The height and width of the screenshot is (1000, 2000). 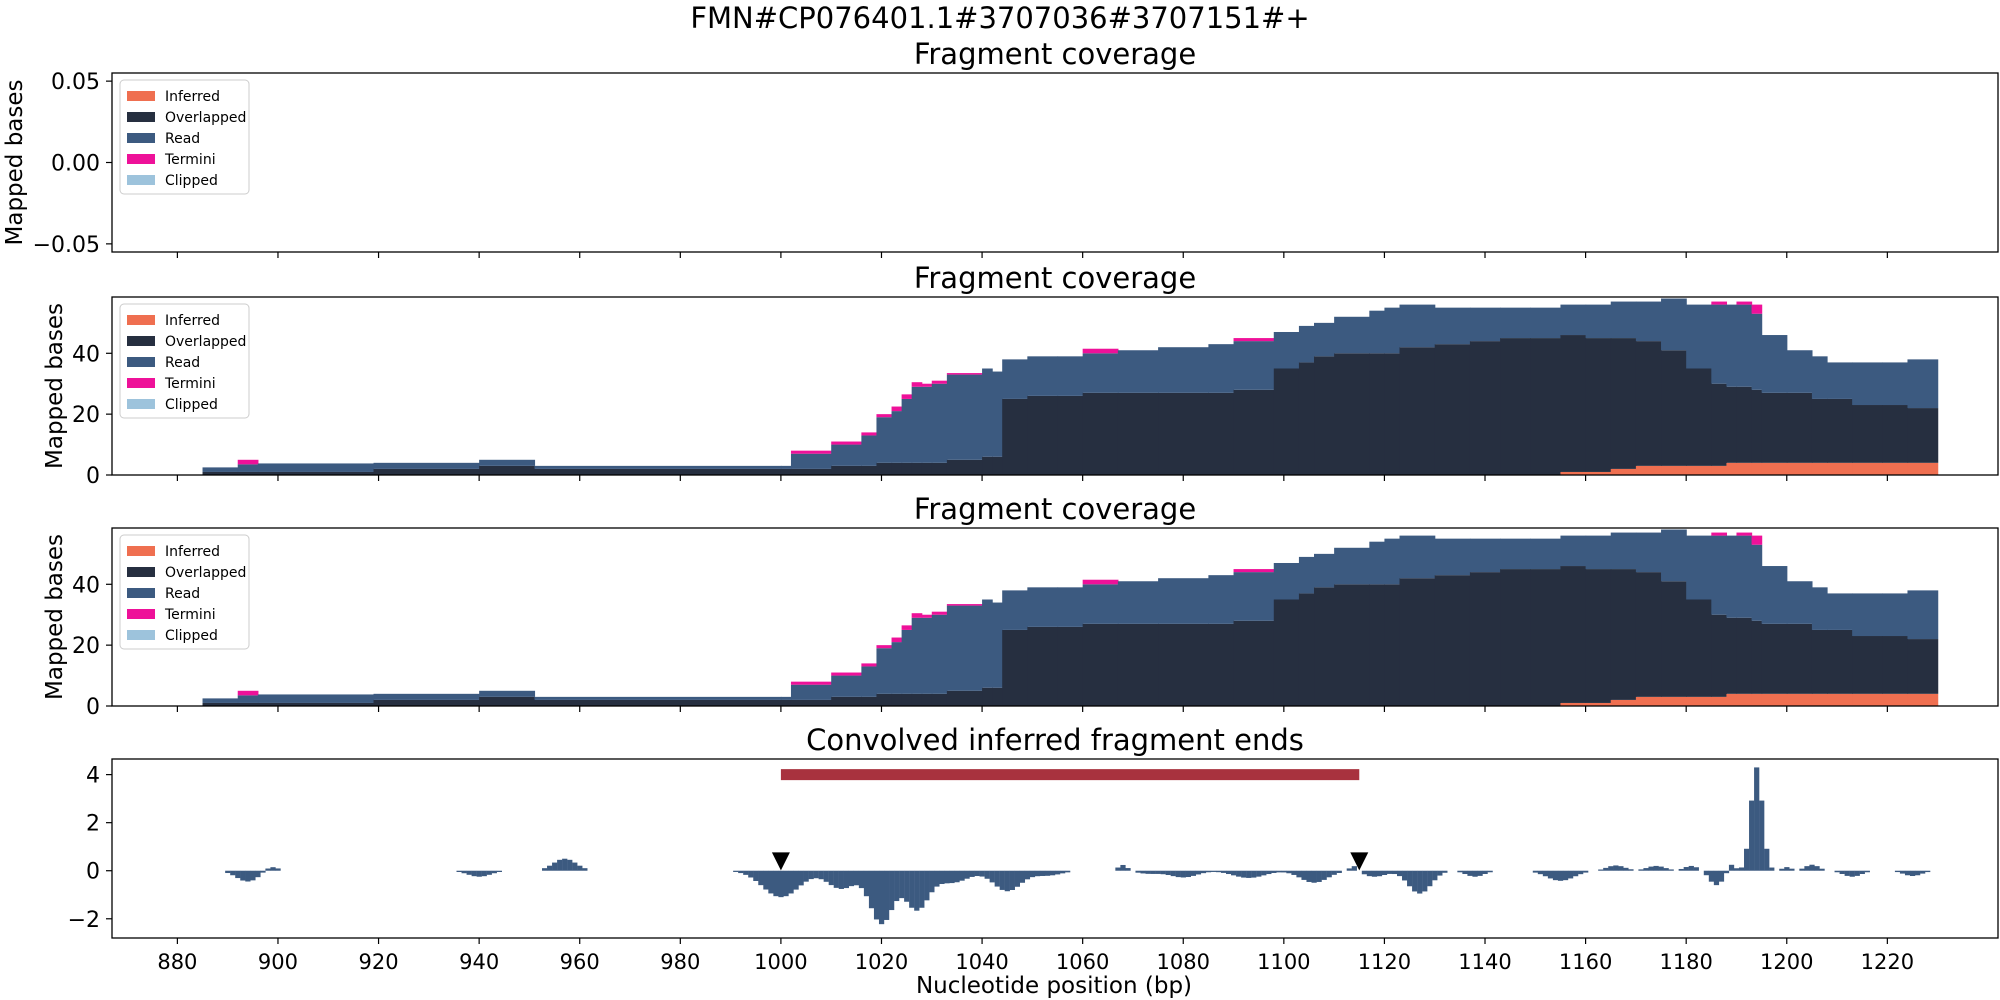 What do you see at coordinates (192, 321) in the screenshot?
I see `legend-label-inferred: Inferred` at bounding box center [192, 321].